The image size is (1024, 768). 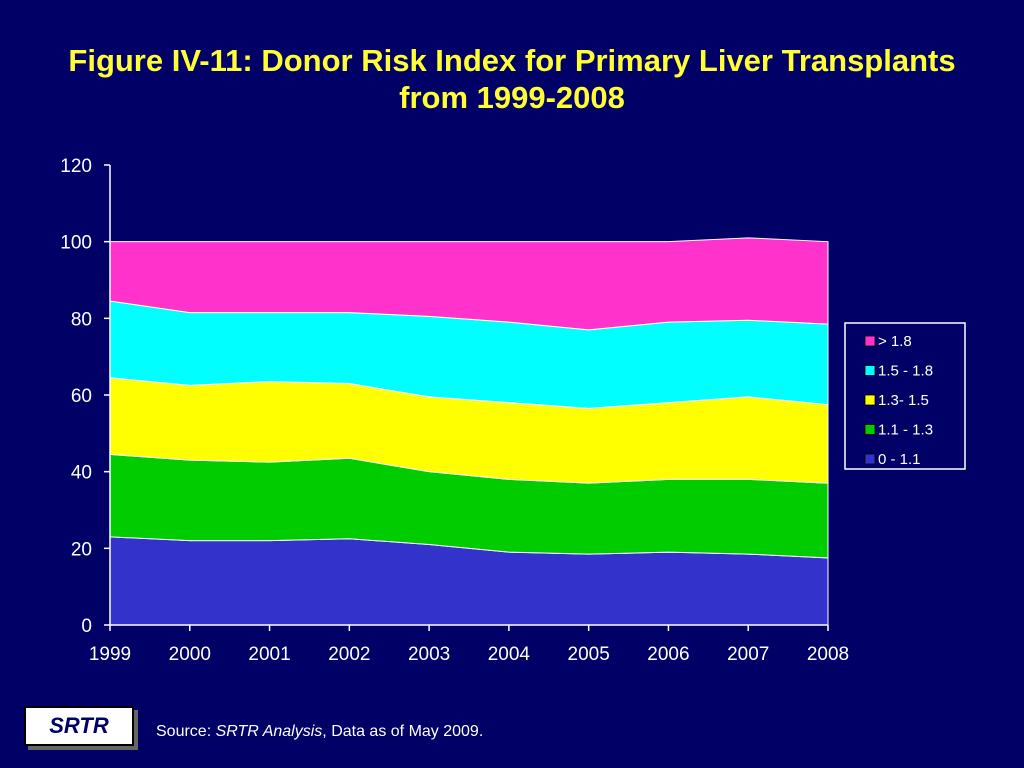 What do you see at coordinates (895, 341) in the screenshot?
I see `legend-label-4: > 1.8` at bounding box center [895, 341].